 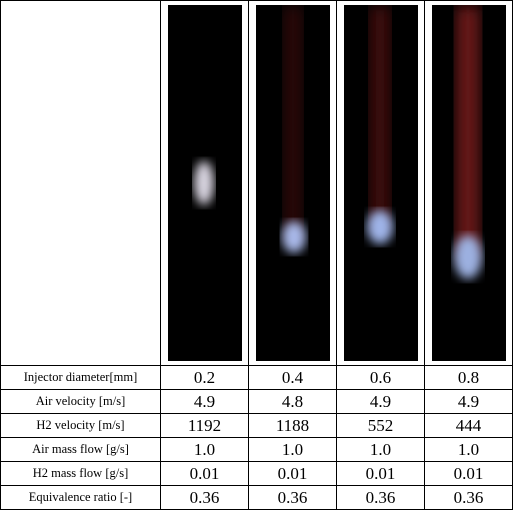 What do you see at coordinates (80, 377) in the screenshot?
I see `row-label: Injector diameter[mm]` at bounding box center [80, 377].